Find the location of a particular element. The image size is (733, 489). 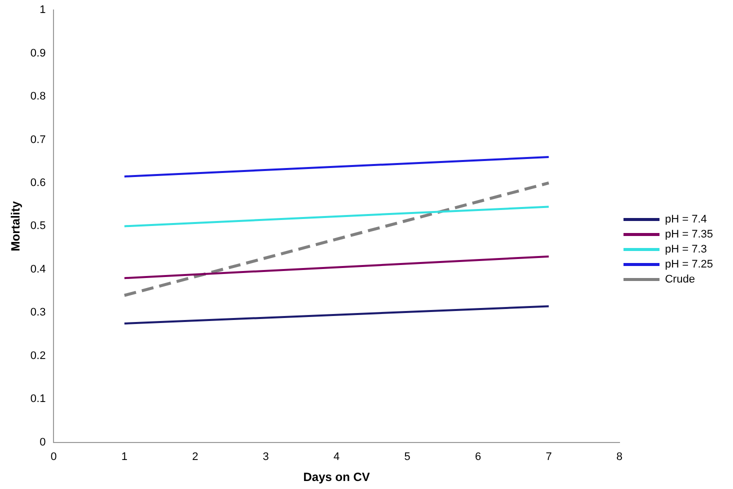

x-tick-label: 7 is located at coordinates (549, 457).